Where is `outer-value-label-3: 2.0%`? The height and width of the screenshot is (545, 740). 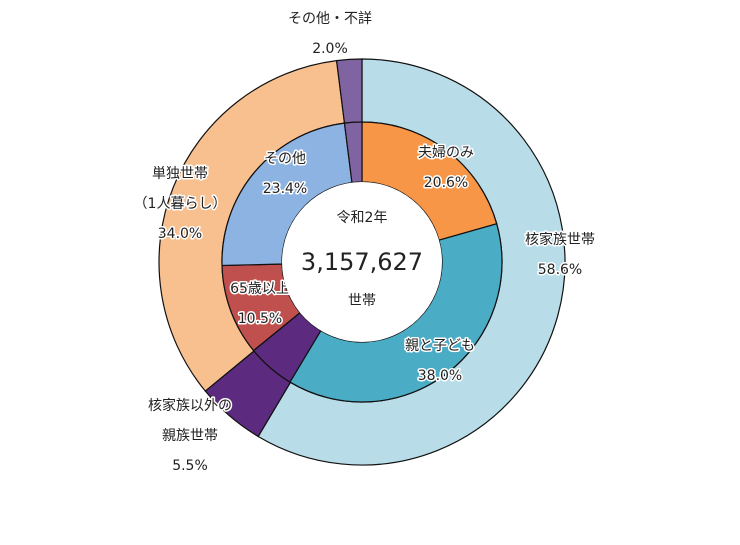
outer-value-label-3: 2.0% is located at coordinates (330, 49).